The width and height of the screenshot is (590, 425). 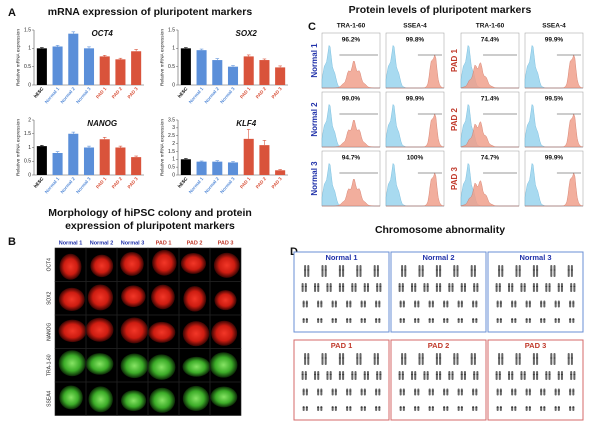 I want to click on gate-percentage: 100%, so click(x=415, y=158).